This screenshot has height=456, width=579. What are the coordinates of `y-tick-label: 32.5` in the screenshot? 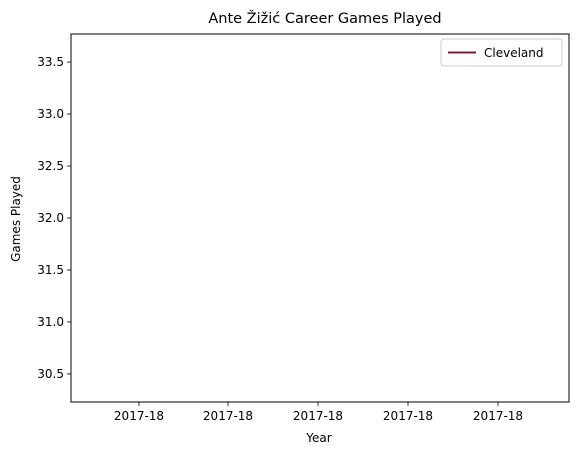 It's located at (50, 166).